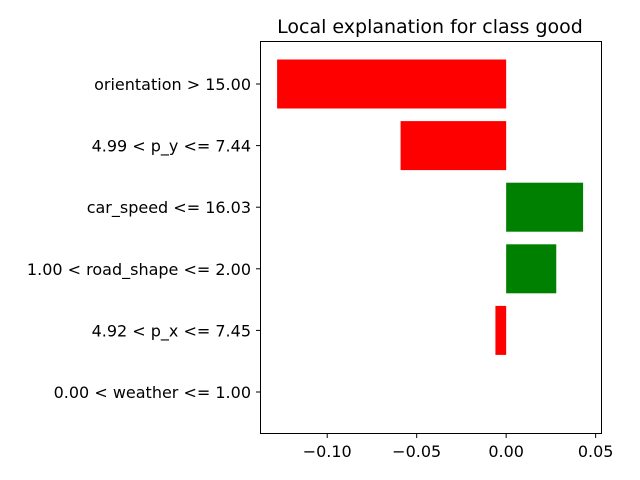 The image size is (640, 480). I want to click on category-label: car_speed <= 16.03, so click(169, 208).